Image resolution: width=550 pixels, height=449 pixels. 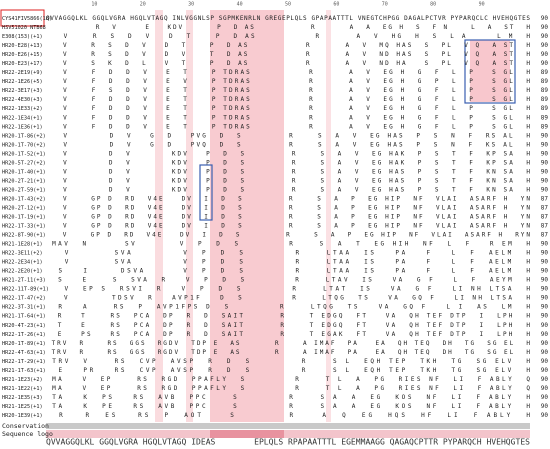 What do you see at coordinates (22, 55) in the screenshot?
I see `sequence-name: HR20-E26(+15)` at bounding box center [22, 55].